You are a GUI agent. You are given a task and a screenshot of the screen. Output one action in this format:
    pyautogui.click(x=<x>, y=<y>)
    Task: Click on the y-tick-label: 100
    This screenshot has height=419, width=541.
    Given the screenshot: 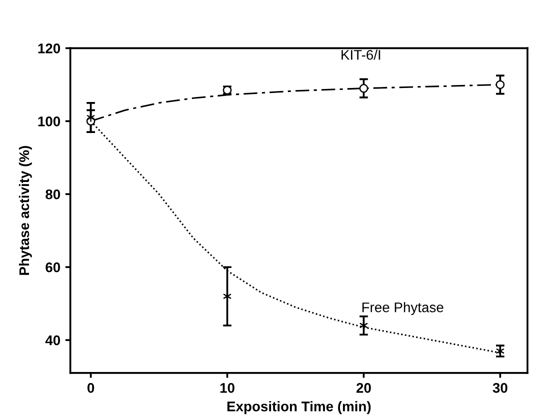 What is the action you would take?
    pyautogui.click(x=49, y=121)
    